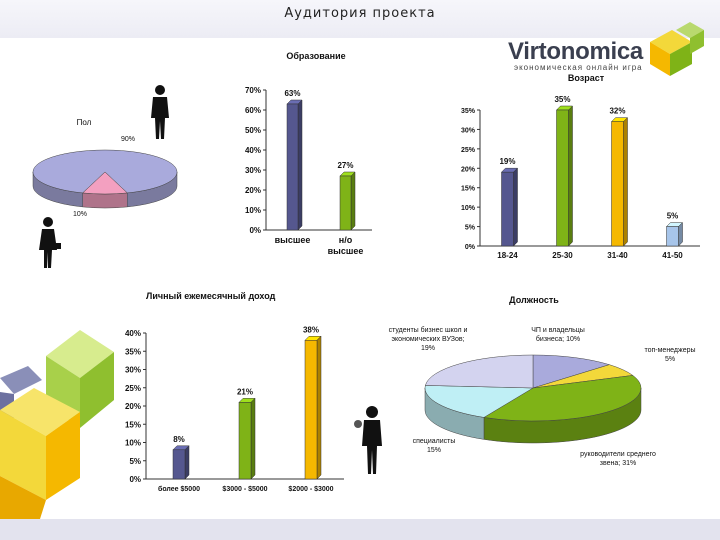 The image size is (720, 540). Describe the element at coordinates (80, 214) in the screenshot. I see `data-label: 10%` at that location.